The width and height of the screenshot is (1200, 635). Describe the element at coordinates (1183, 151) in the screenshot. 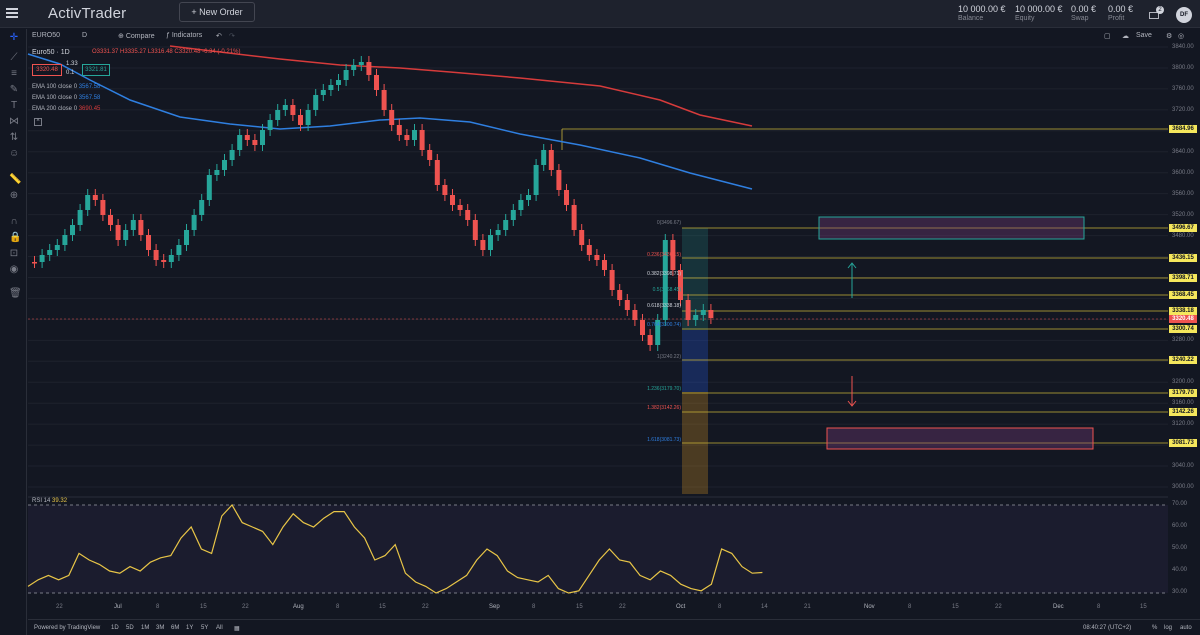

I see `price-tick: 3640.00` at that location.